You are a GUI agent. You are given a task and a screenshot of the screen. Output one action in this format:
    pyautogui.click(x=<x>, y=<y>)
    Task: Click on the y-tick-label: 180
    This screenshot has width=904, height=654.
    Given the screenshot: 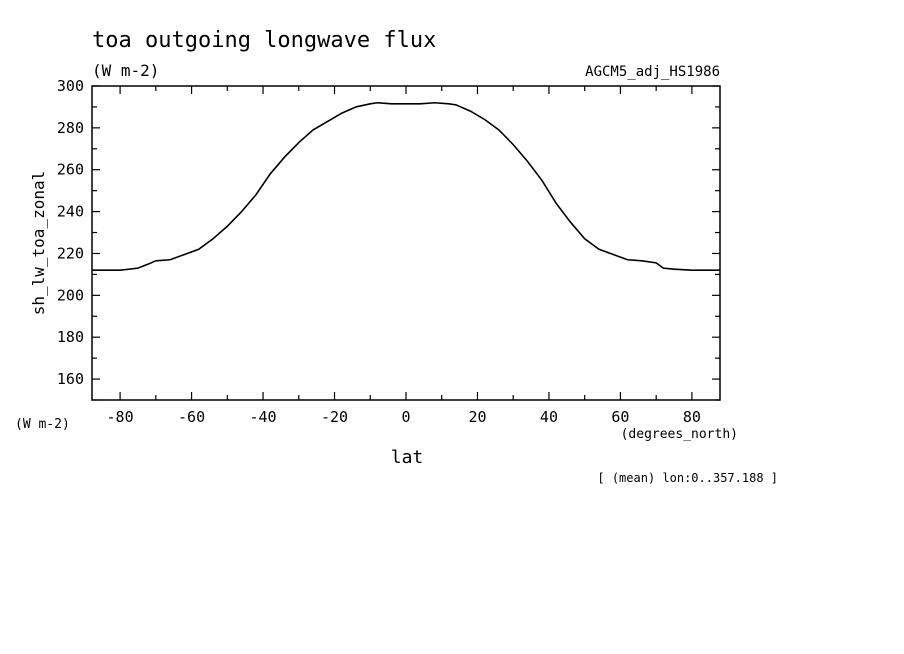 What is the action you would take?
    pyautogui.click(x=70, y=337)
    